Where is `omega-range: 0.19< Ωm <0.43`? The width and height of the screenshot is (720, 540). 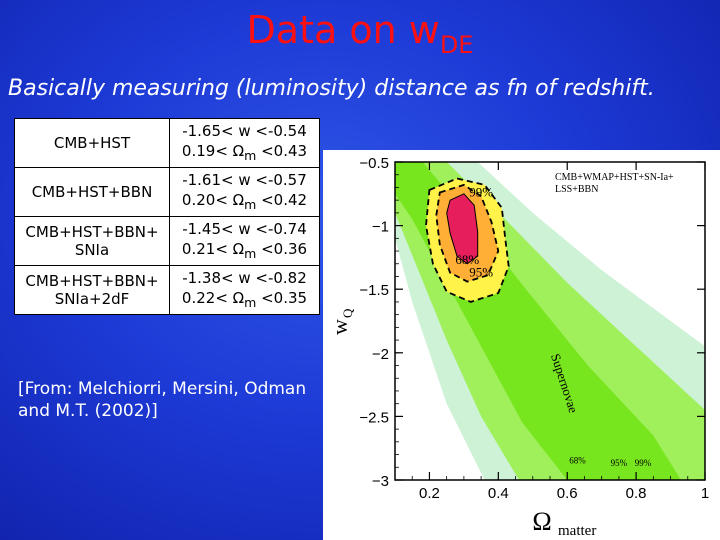
omega-range: 0.19< Ωm <0.43 is located at coordinates (244, 152).